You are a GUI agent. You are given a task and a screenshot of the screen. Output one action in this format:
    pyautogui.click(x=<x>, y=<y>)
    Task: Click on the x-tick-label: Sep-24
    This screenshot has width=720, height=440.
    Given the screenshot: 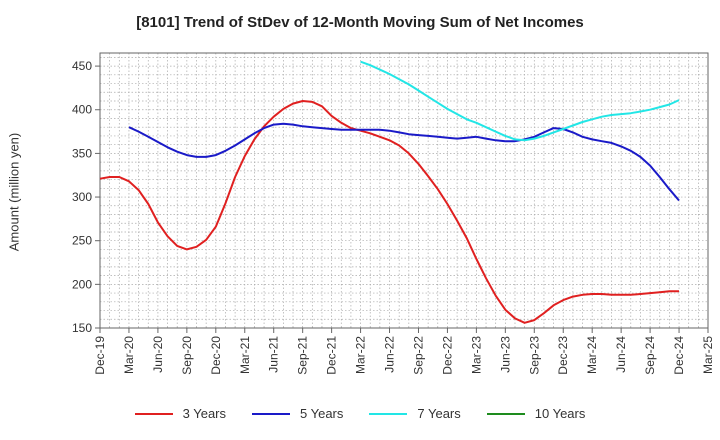 What is the action you would take?
    pyautogui.click(x=650, y=355)
    